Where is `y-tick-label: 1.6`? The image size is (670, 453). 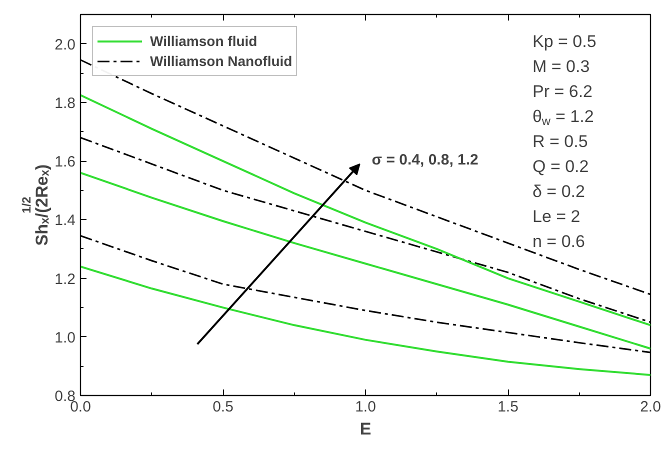
y-tick-label: 1.6 is located at coordinates (65, 162).